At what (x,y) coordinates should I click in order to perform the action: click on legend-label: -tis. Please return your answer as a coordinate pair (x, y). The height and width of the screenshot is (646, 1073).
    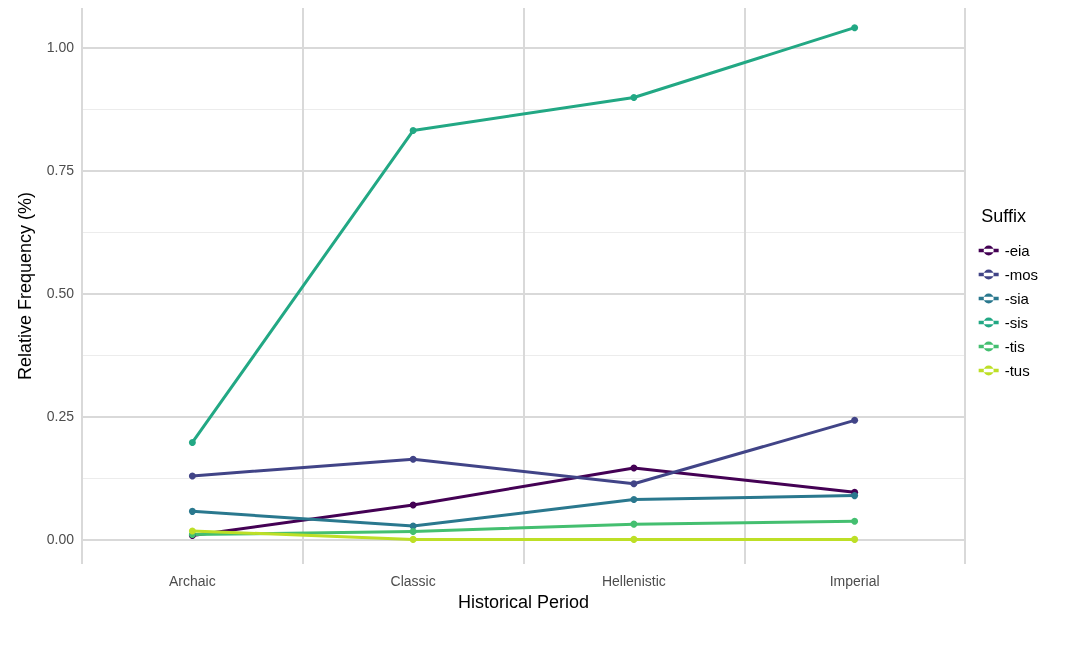
    Looking at the image, I should click on (1014, 346).